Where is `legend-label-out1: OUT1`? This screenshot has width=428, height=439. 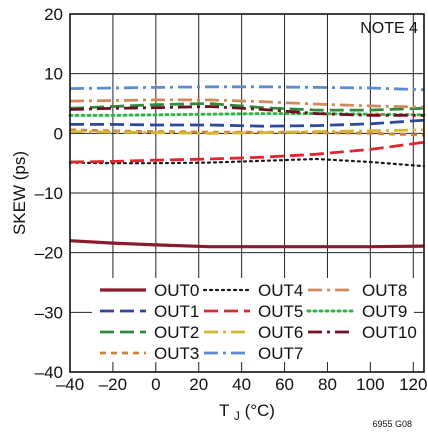
legend-label-out1: OUT1 is located at coordinates (176, 311).